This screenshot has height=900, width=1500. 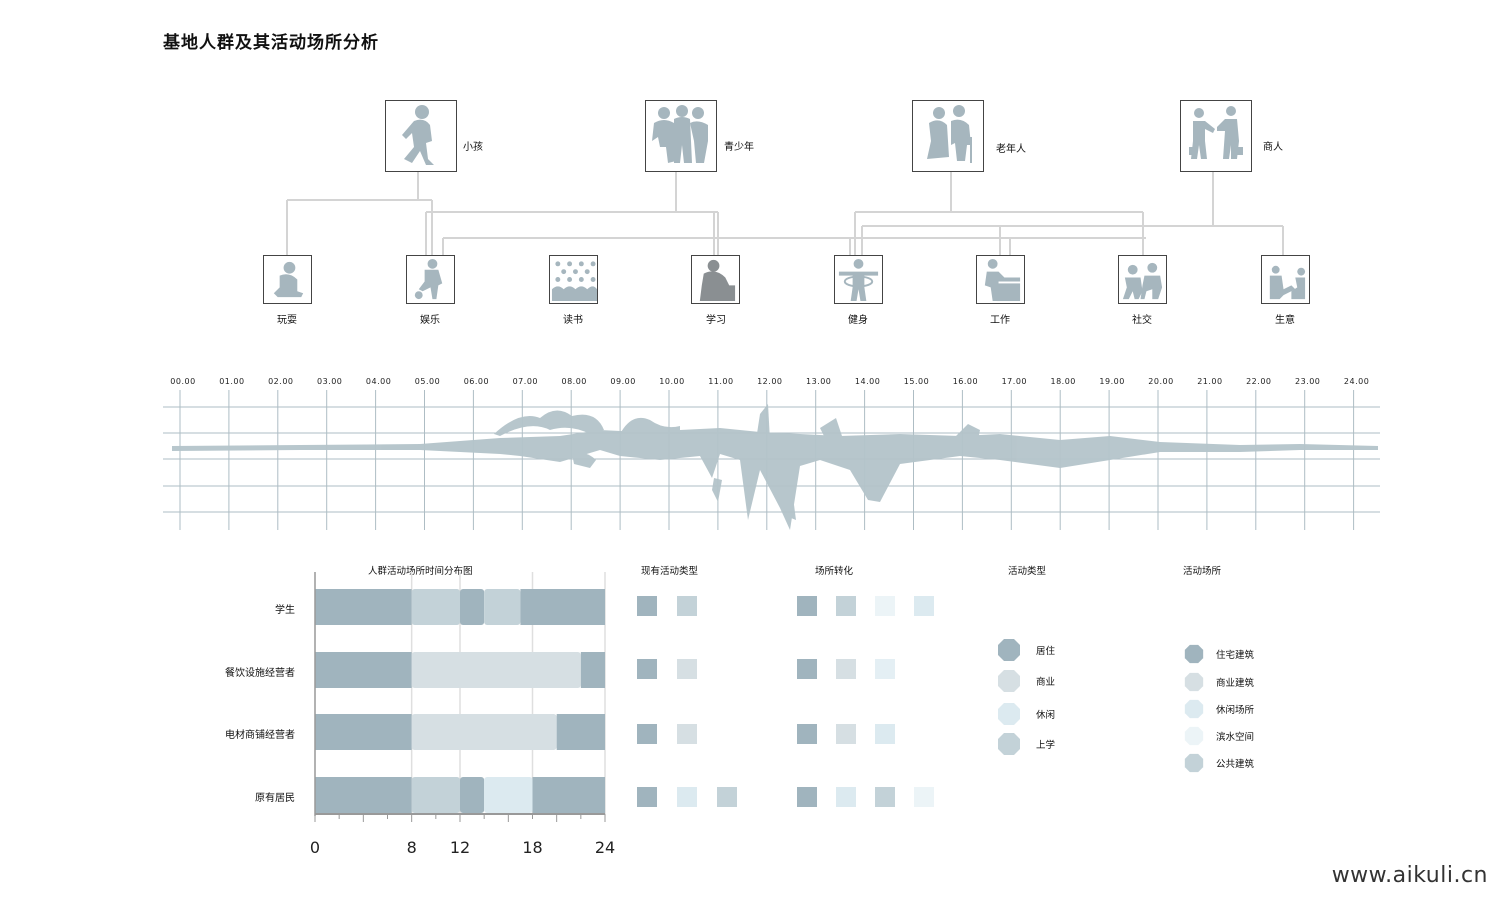 I want to click on elderly-box, so click(x=948, y=136).